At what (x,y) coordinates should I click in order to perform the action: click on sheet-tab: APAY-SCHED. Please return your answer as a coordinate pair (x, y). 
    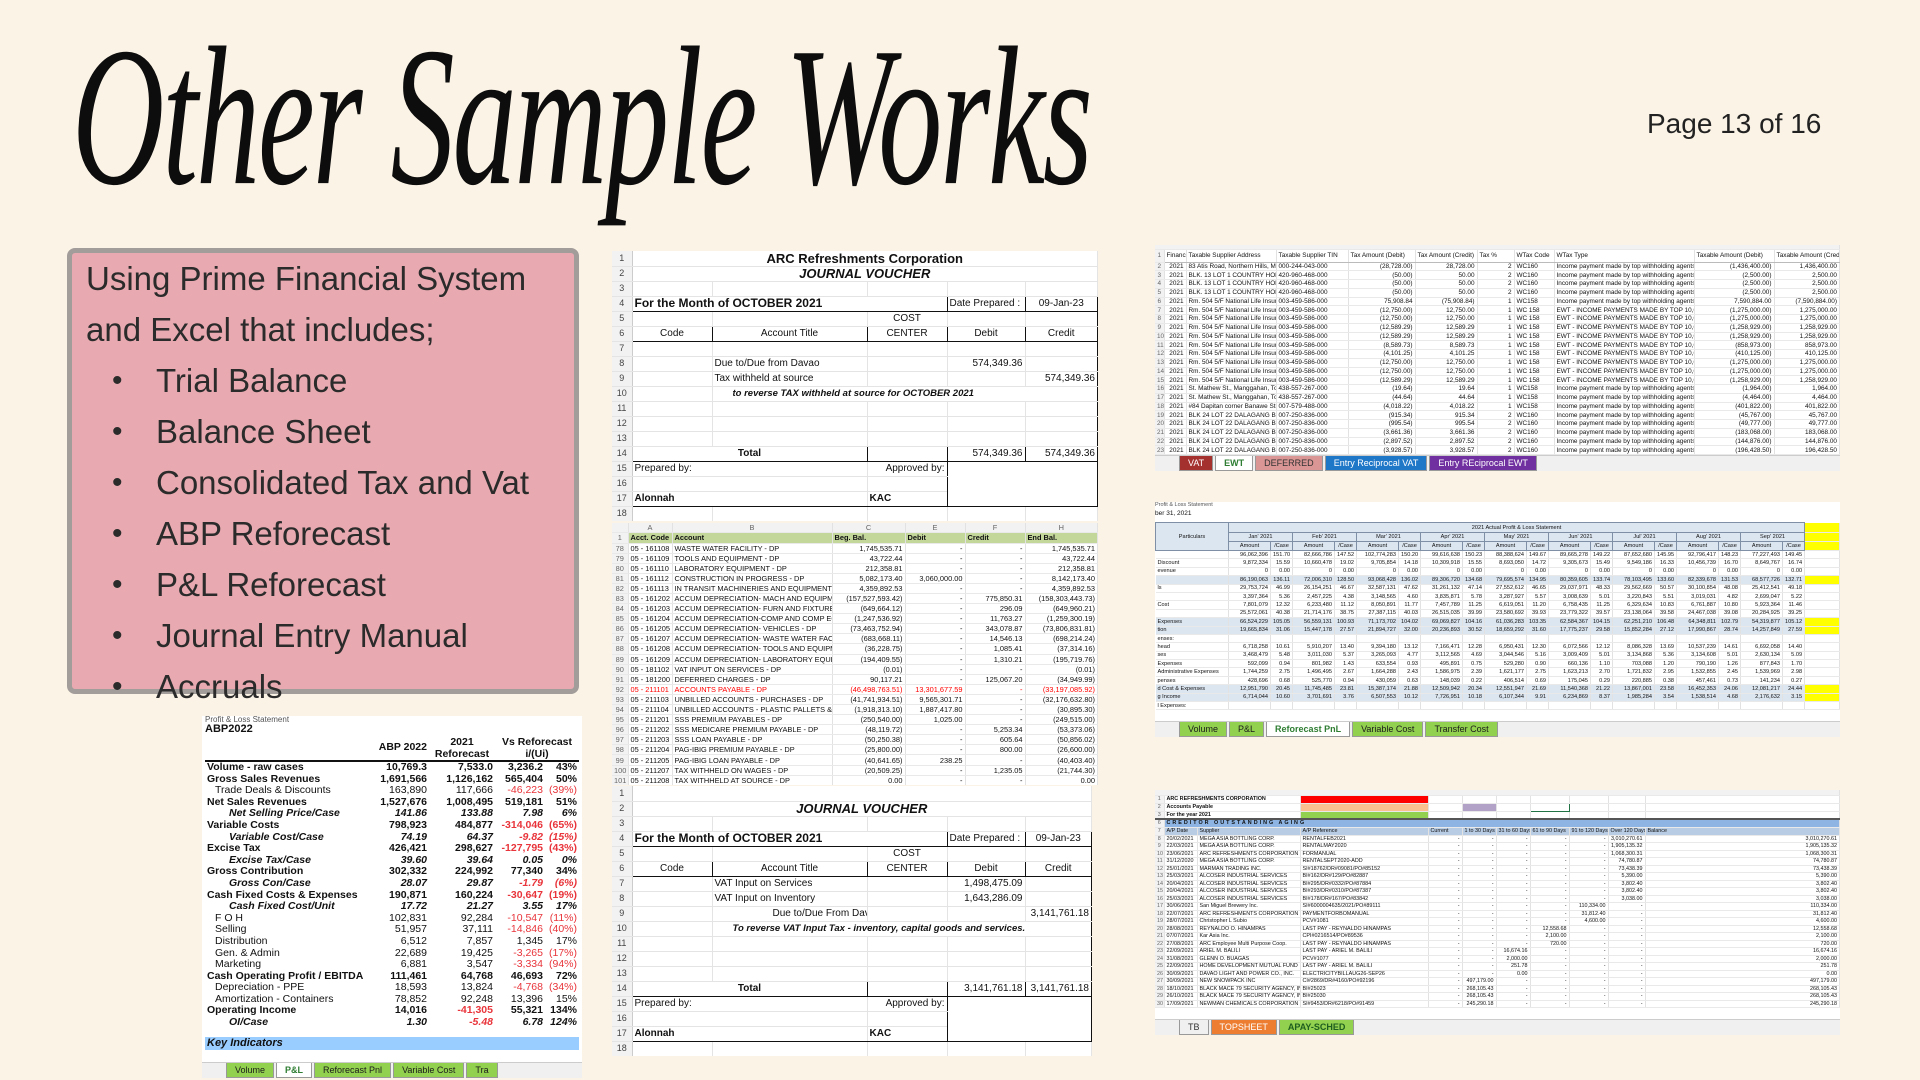
    Looking at the image, I should click on (1316, 1027).